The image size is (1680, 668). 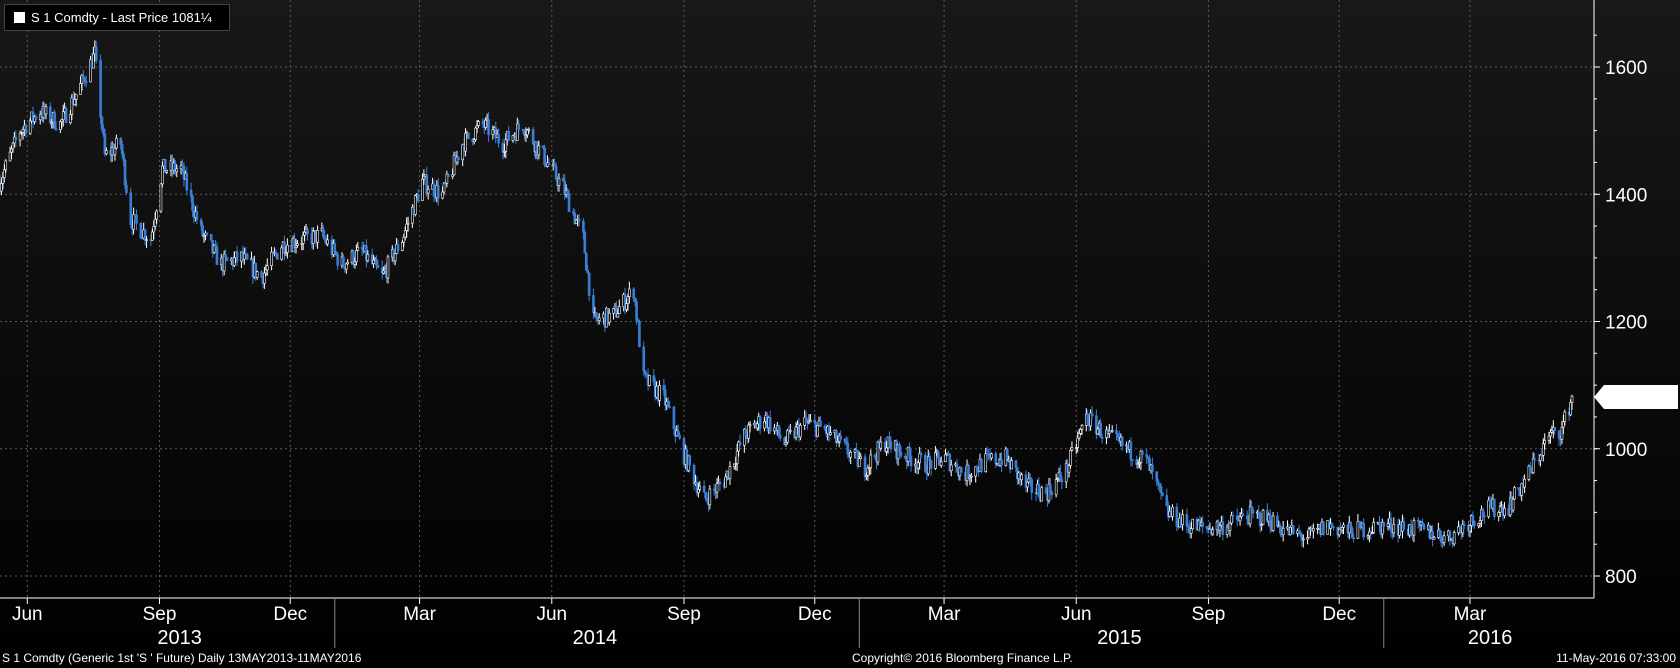 I want to click on x-tick-label: Jun, so click(x=1076, y=614).